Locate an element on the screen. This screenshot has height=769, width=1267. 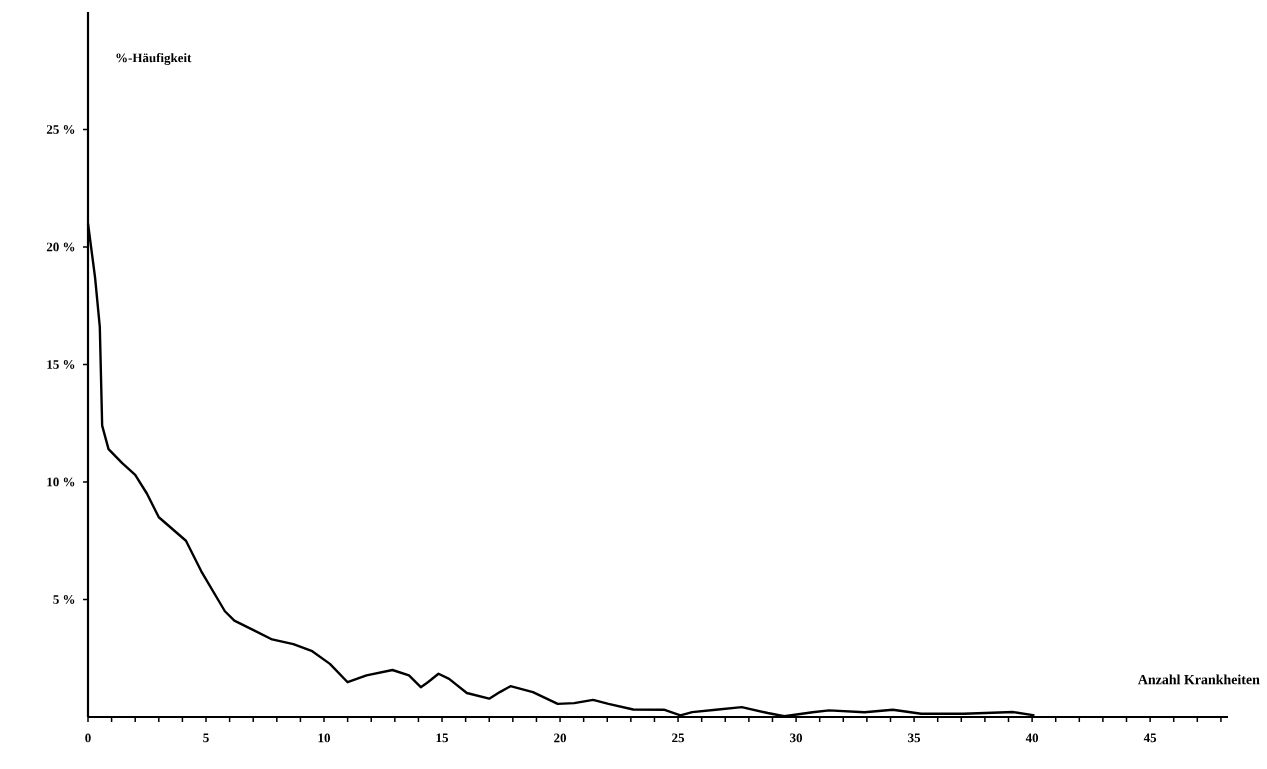
y-axis-title: %-Häufigkeit is located at coordinates (154, 59).